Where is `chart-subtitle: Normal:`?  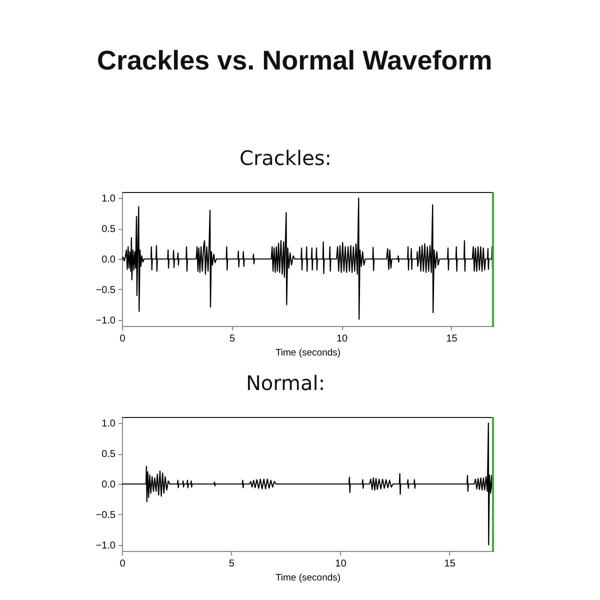 chart-subtitle: Normal: is located at coordinates (286, 383).